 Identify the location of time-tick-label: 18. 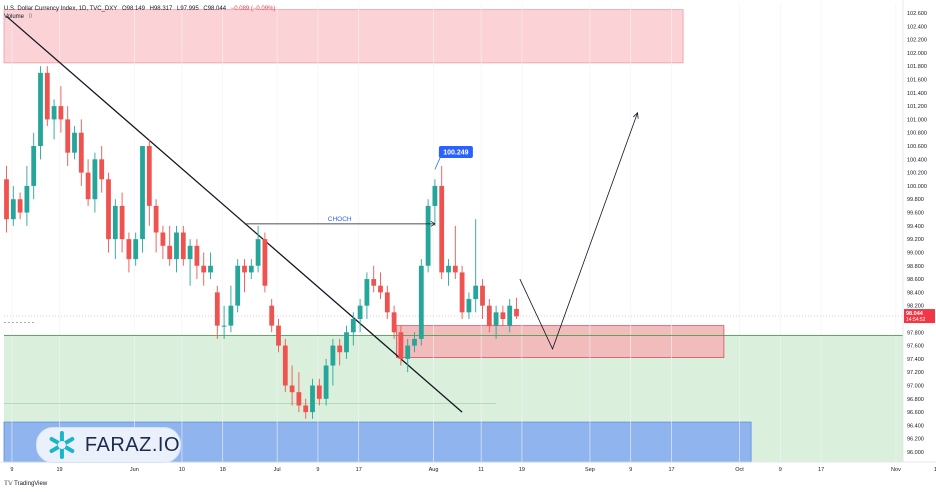
(223, 470).